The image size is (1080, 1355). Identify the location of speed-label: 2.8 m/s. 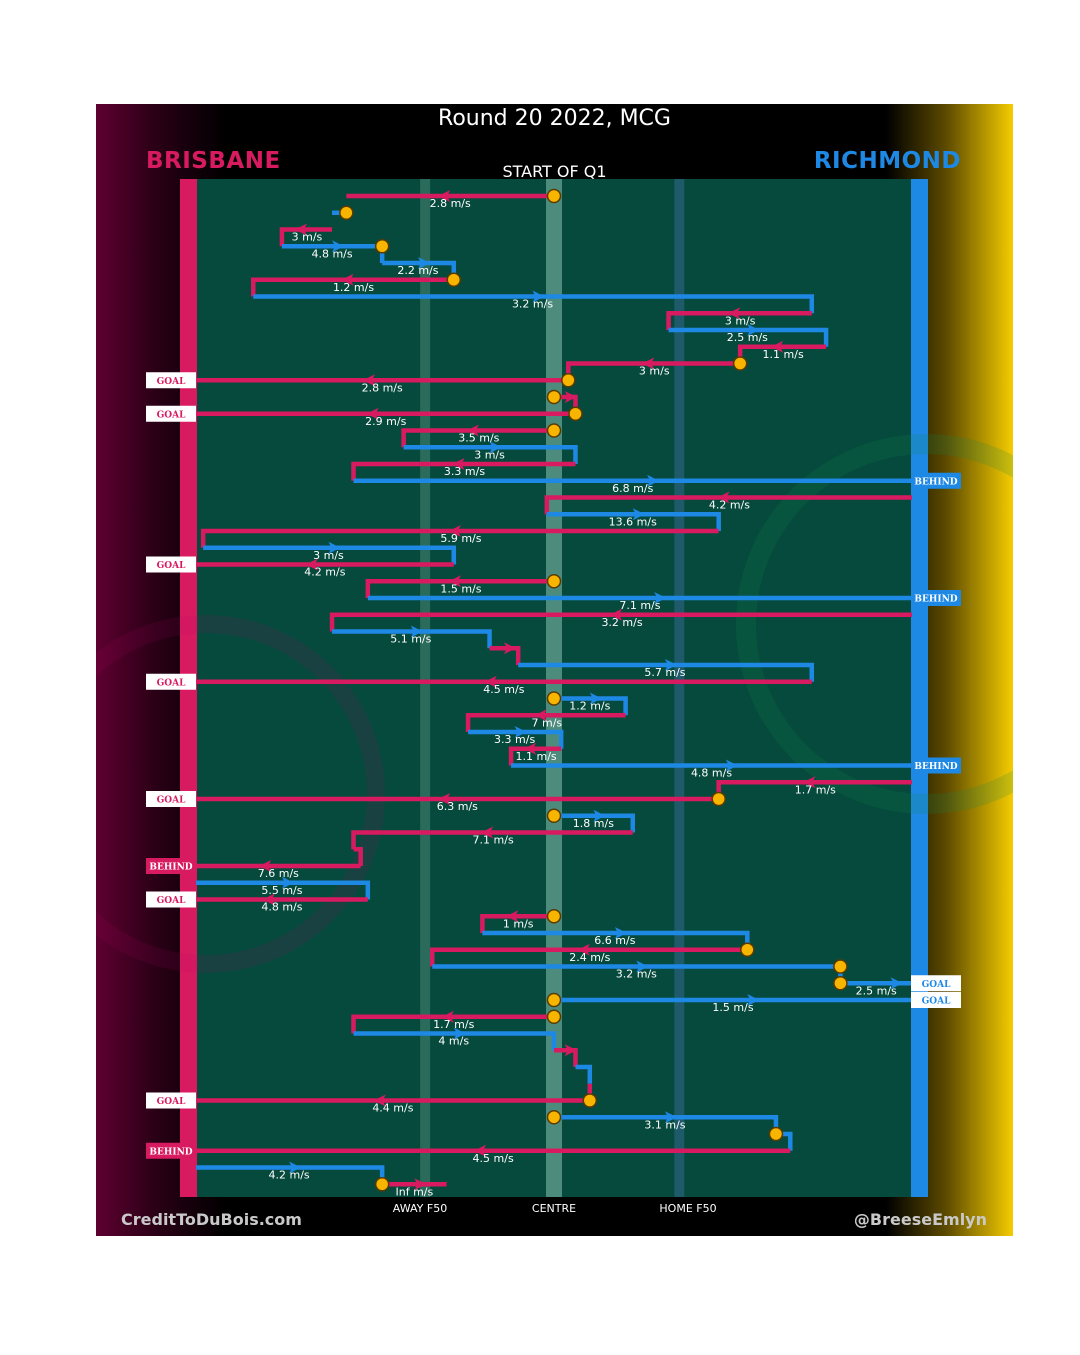
(450, 203).